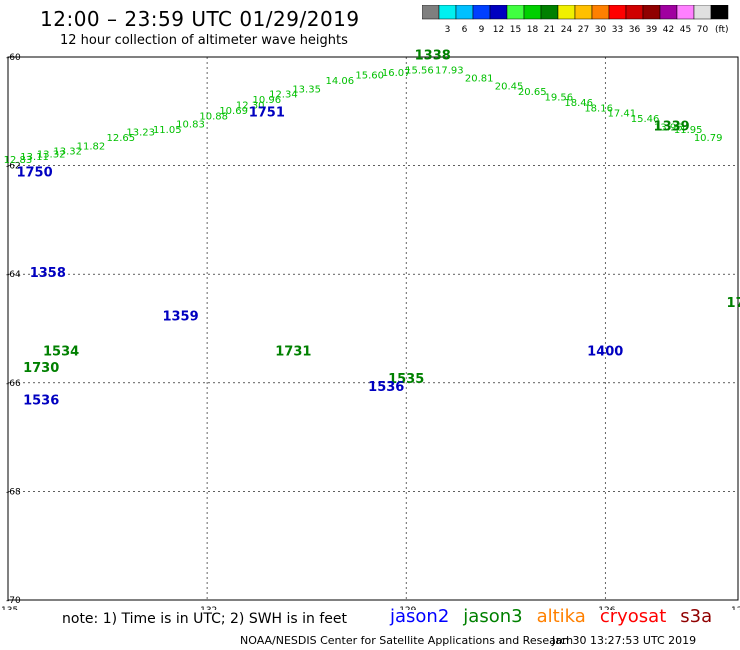  Describe the element at coordinates (48, 273) in the screenshot. I see `time-label: 1358` at that location.